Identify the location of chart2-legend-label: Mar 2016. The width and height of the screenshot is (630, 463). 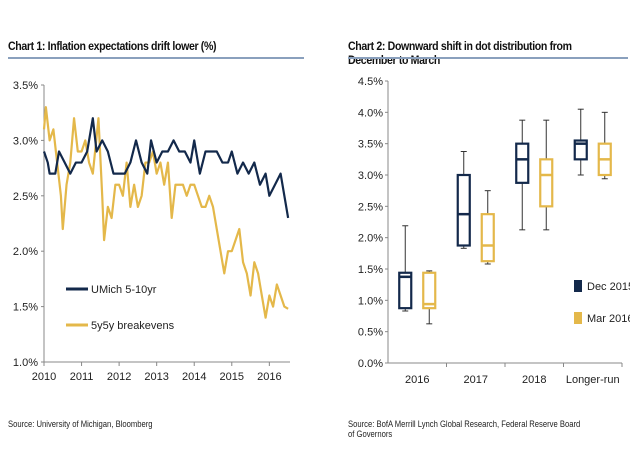
(608, 319).